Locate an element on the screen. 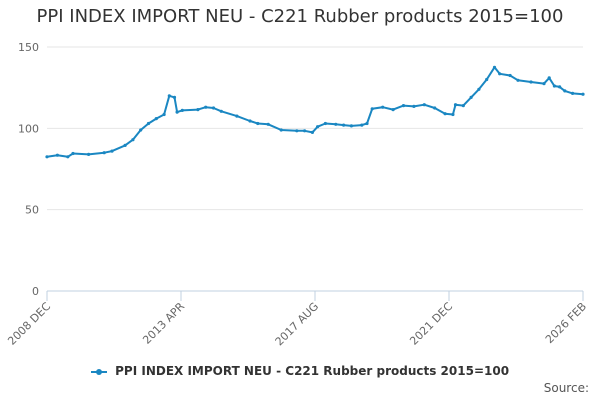 The width and height of the screenshot is (600, 400). x-axis: 2008 DEC 2013 APR 2017 AUG 2021 DEC 2026 FEB is located at coordinates (297, 319).